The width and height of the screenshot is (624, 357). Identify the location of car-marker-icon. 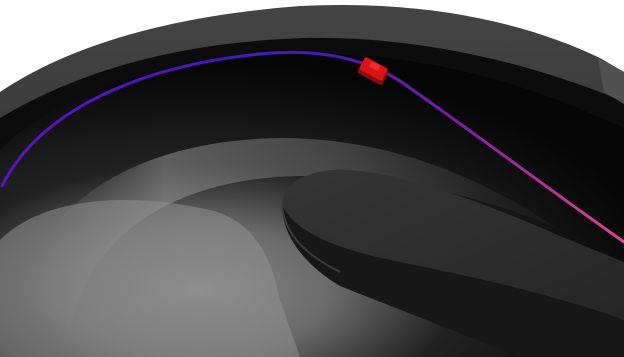
(373, 71).